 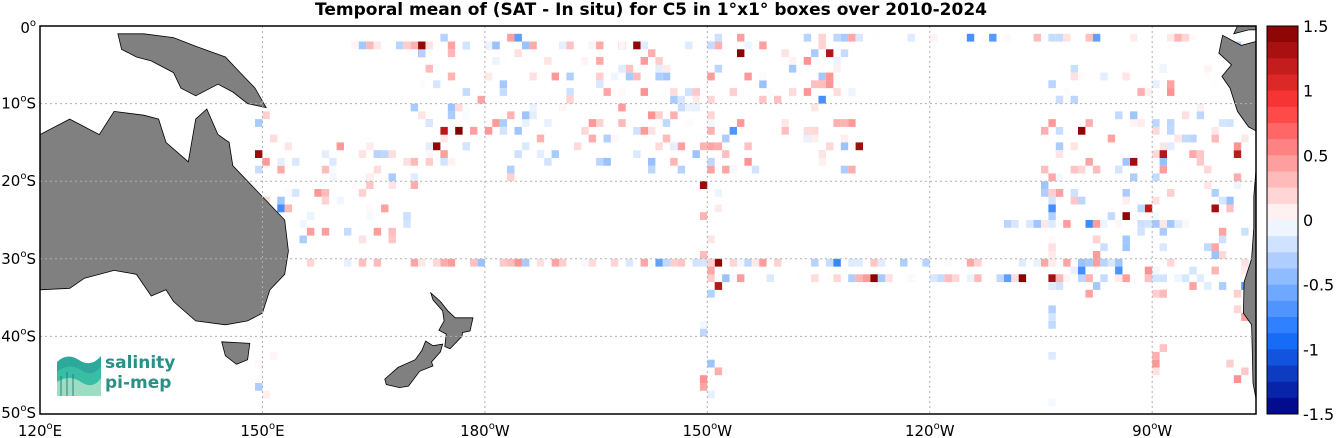 What do you see at coordinates (31, 413) in the screenshot?
I see `hemisphere-mark: S` at bounding box center [31, 413].